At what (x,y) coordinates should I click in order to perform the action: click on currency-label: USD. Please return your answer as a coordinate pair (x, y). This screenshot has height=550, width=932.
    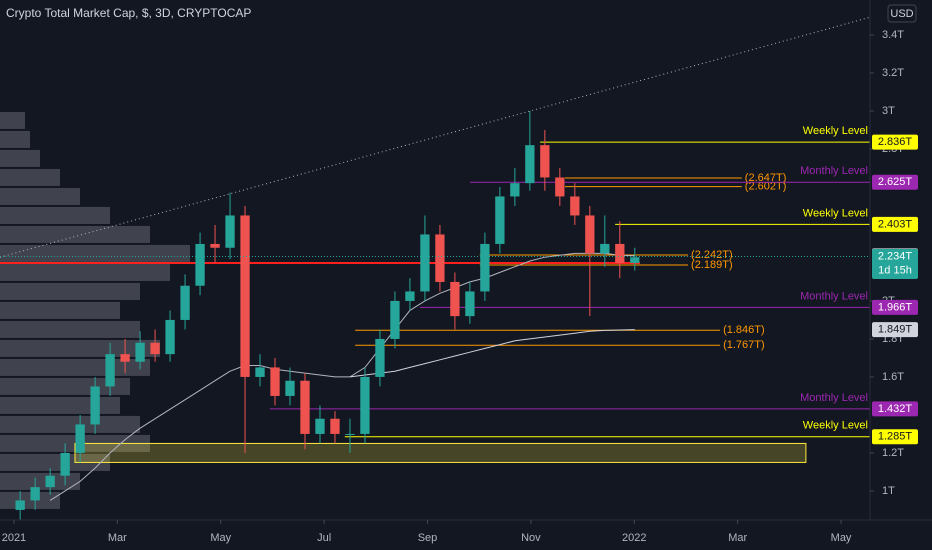
    Looking at the image, I should click on (901, 14).